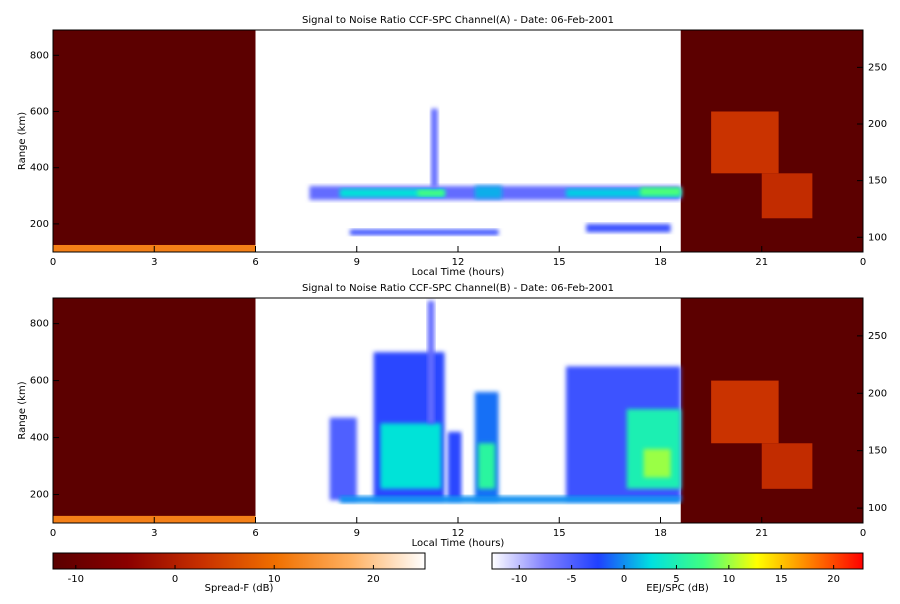 This screenshot has height=604, width=900. What do you see at coordinates (572, 579) in the screenshot?
I see `colorbar-tick-label: -5` at bounding box center [572, 579].